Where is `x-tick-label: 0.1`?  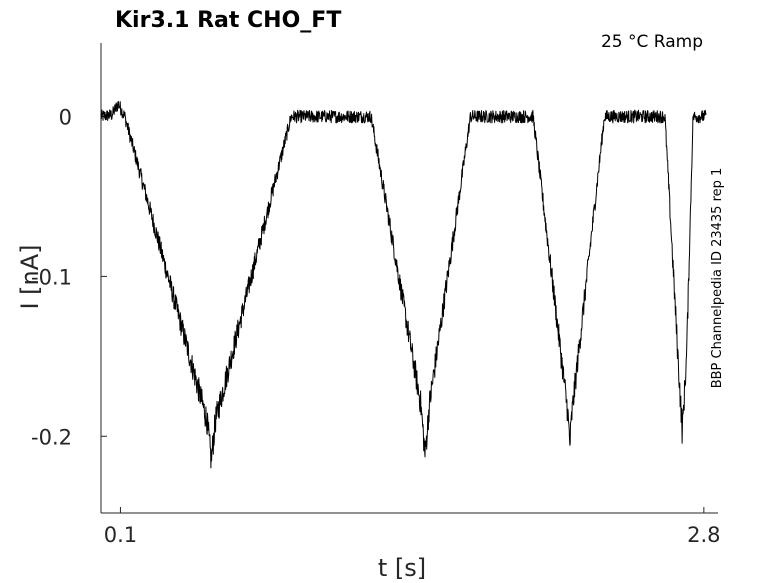
x-tick-label: 0.1 is located at coordinates (120, 535).